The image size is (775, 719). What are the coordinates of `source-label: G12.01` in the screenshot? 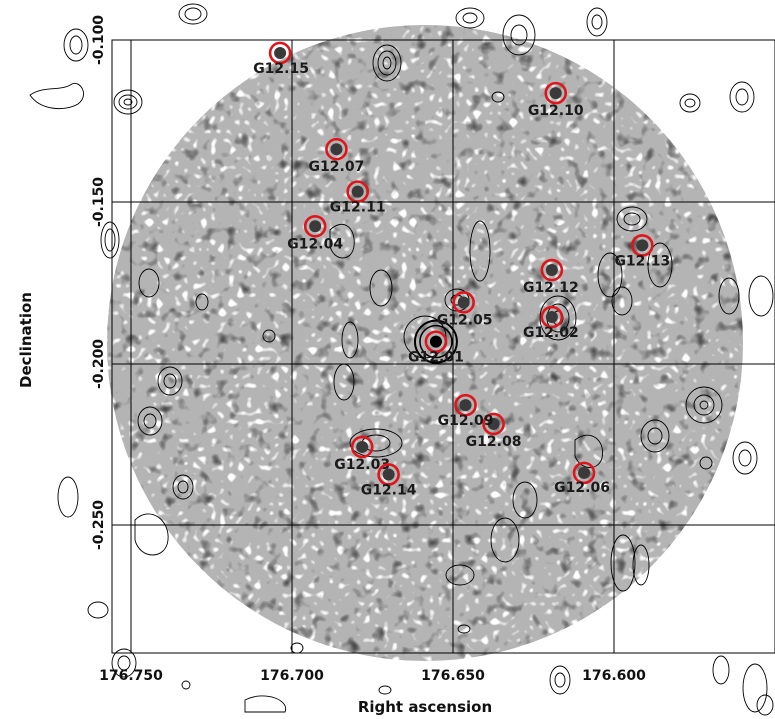 It's located at (436, 358).